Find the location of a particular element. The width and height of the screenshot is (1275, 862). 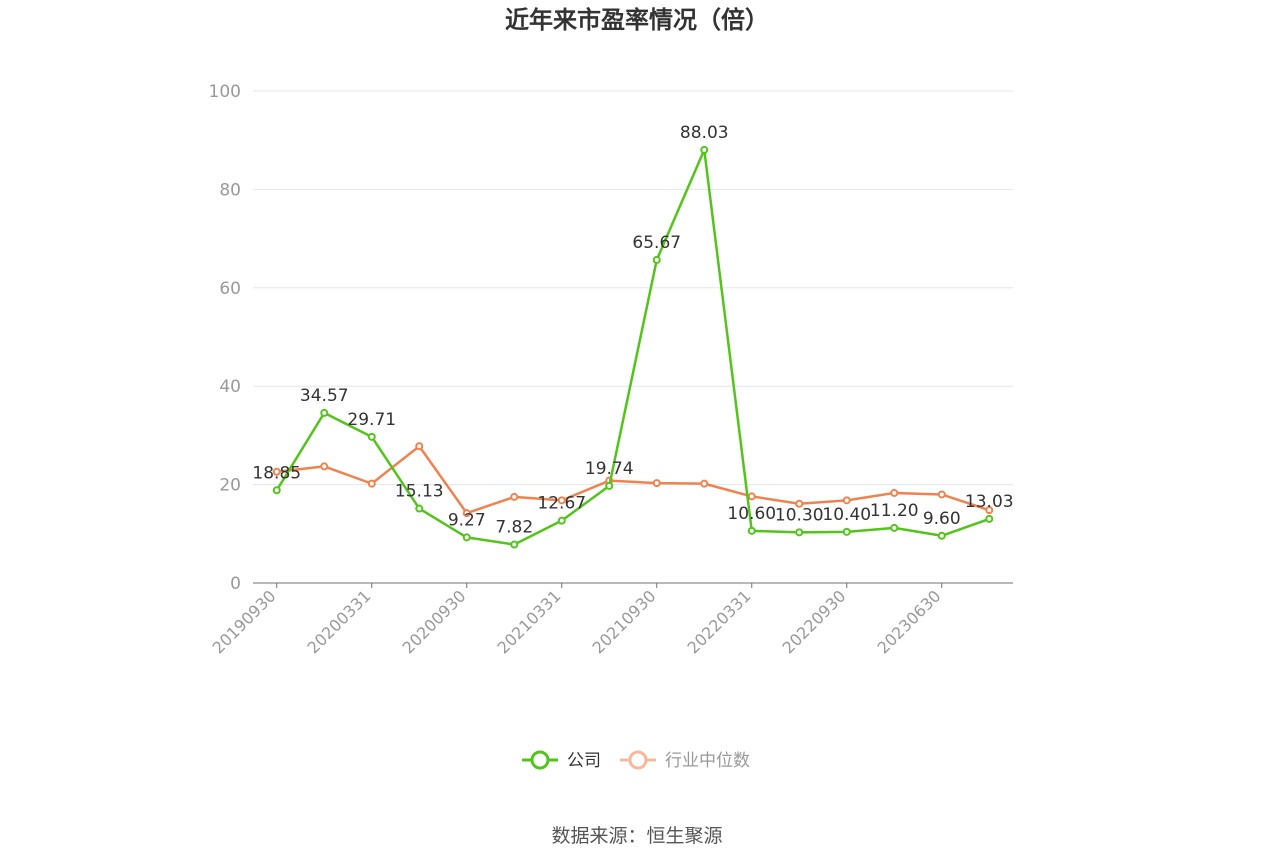

data-label: 15.13 is located at coordinates (419, 492).